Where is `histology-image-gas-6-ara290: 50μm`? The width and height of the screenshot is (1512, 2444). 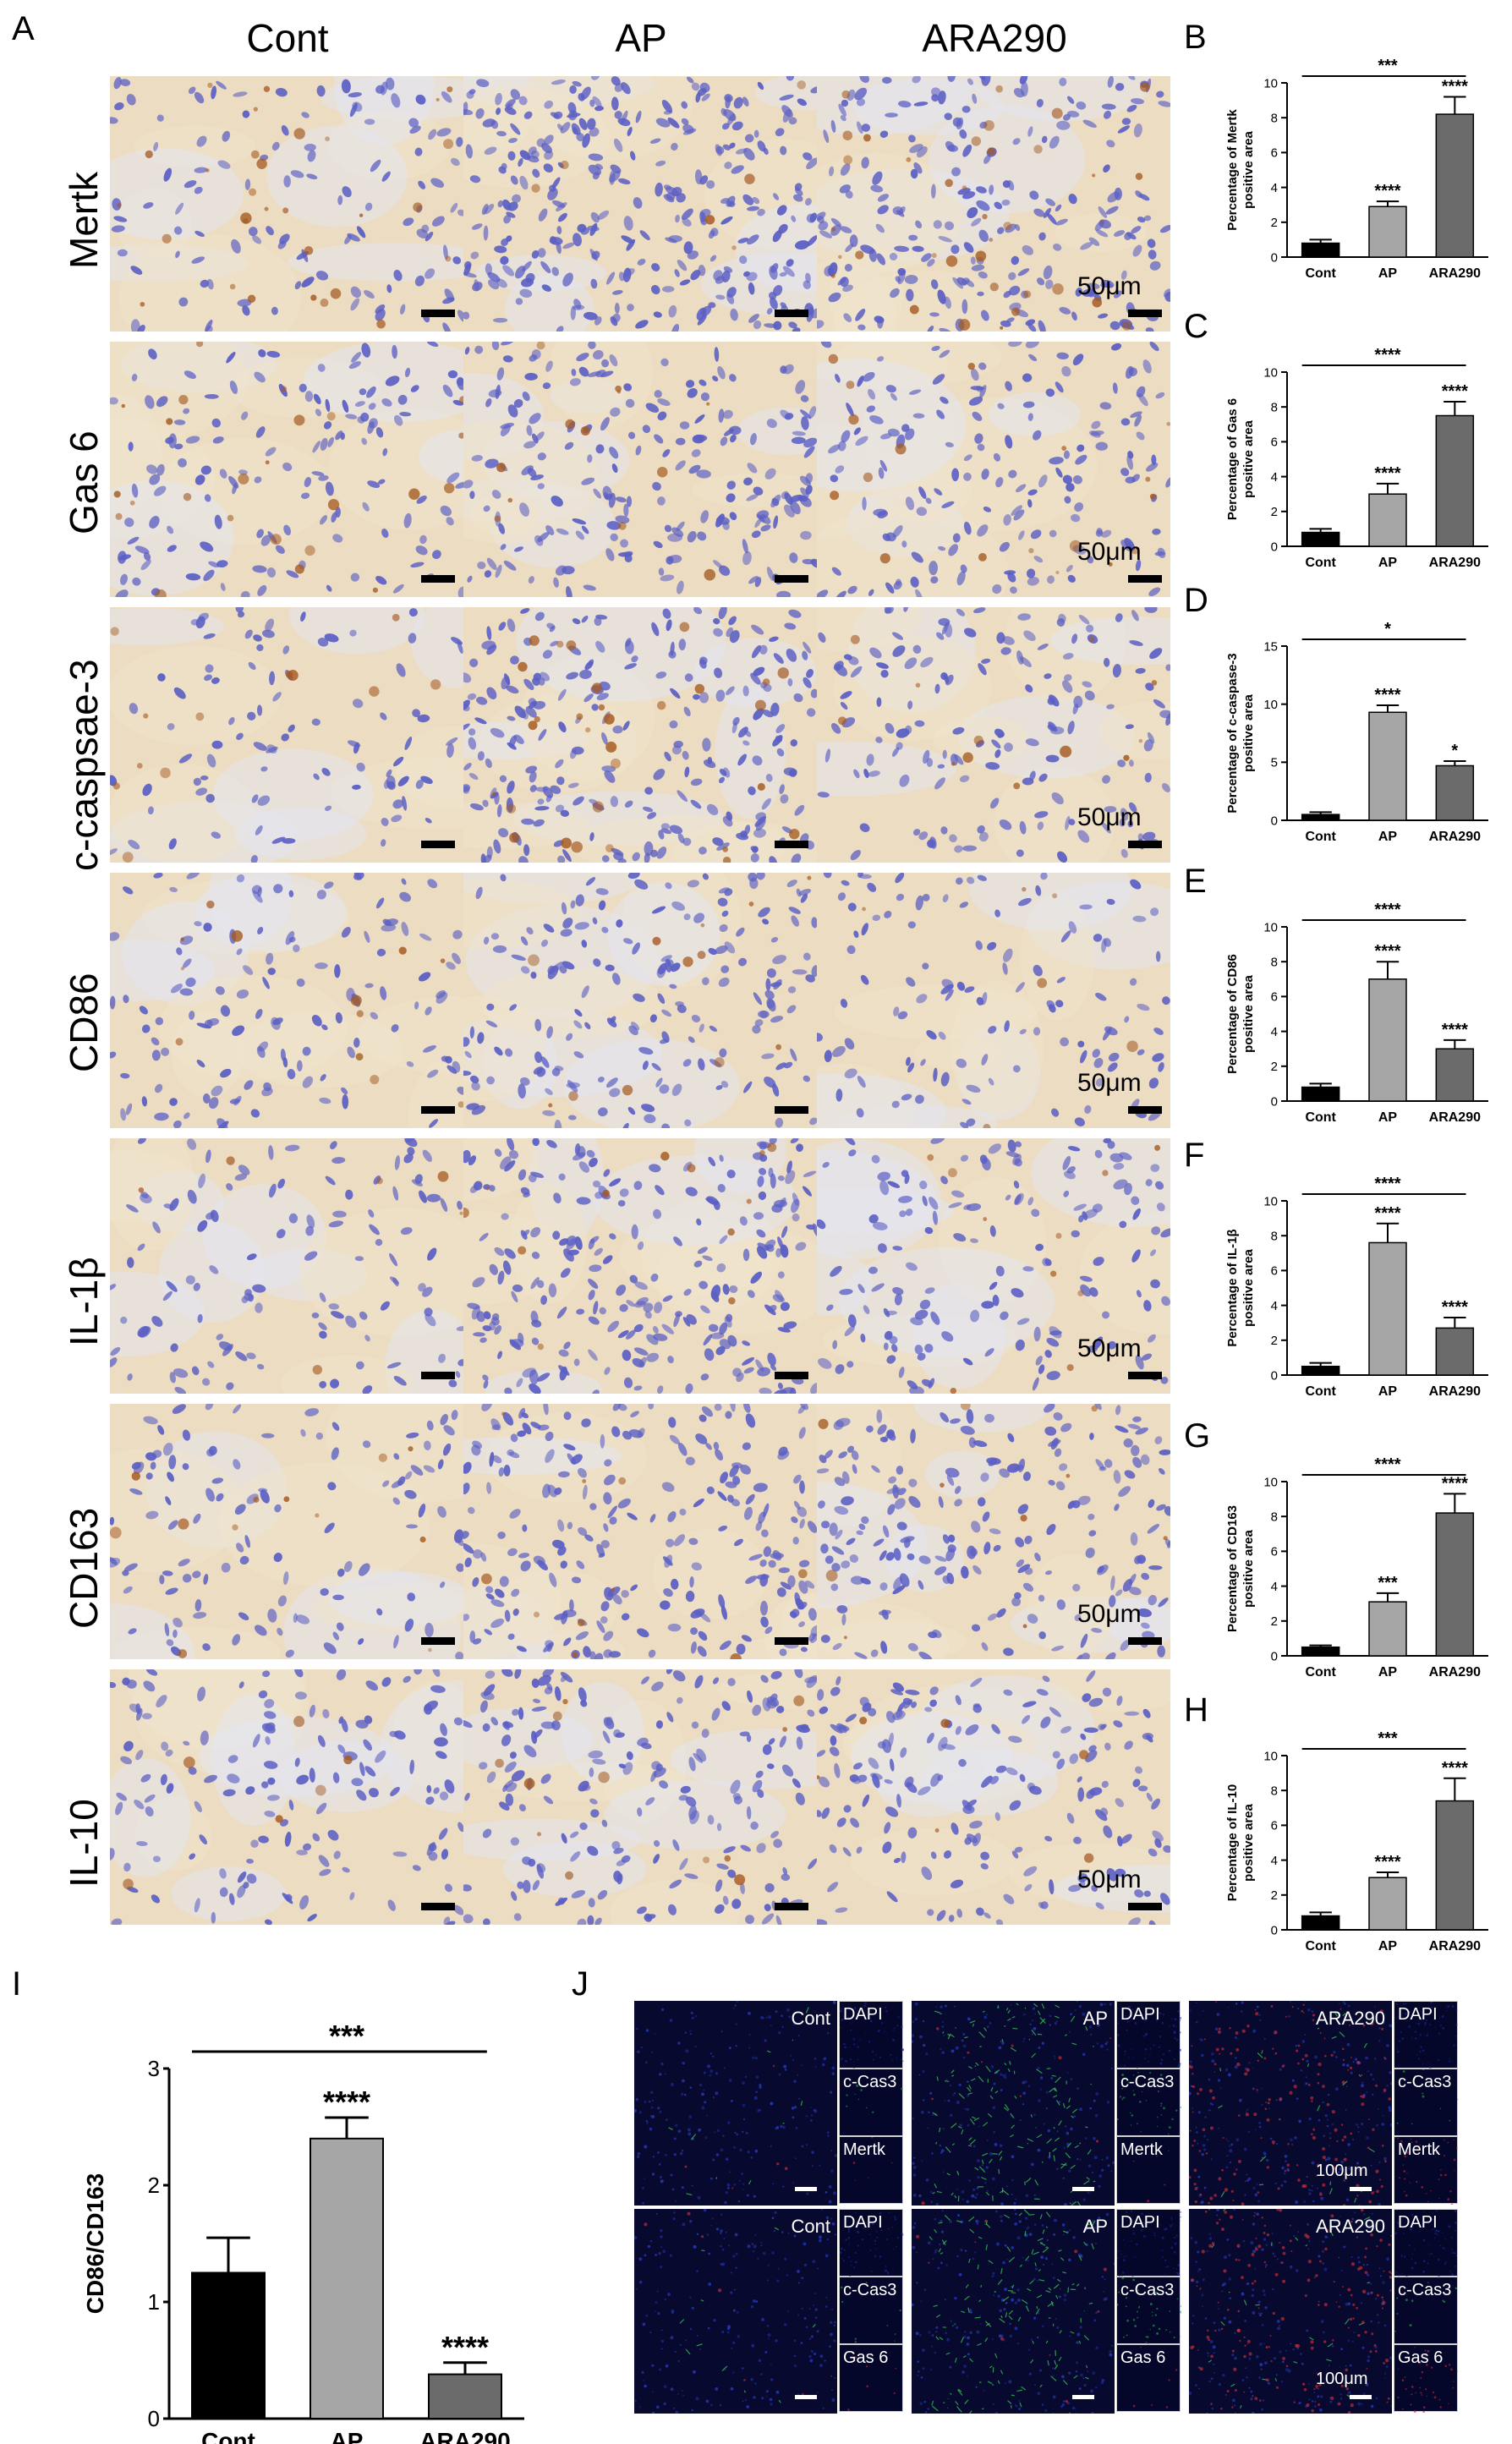 histology-image-gas-6-ara290: 50μm is located at coordinates (994, 469).